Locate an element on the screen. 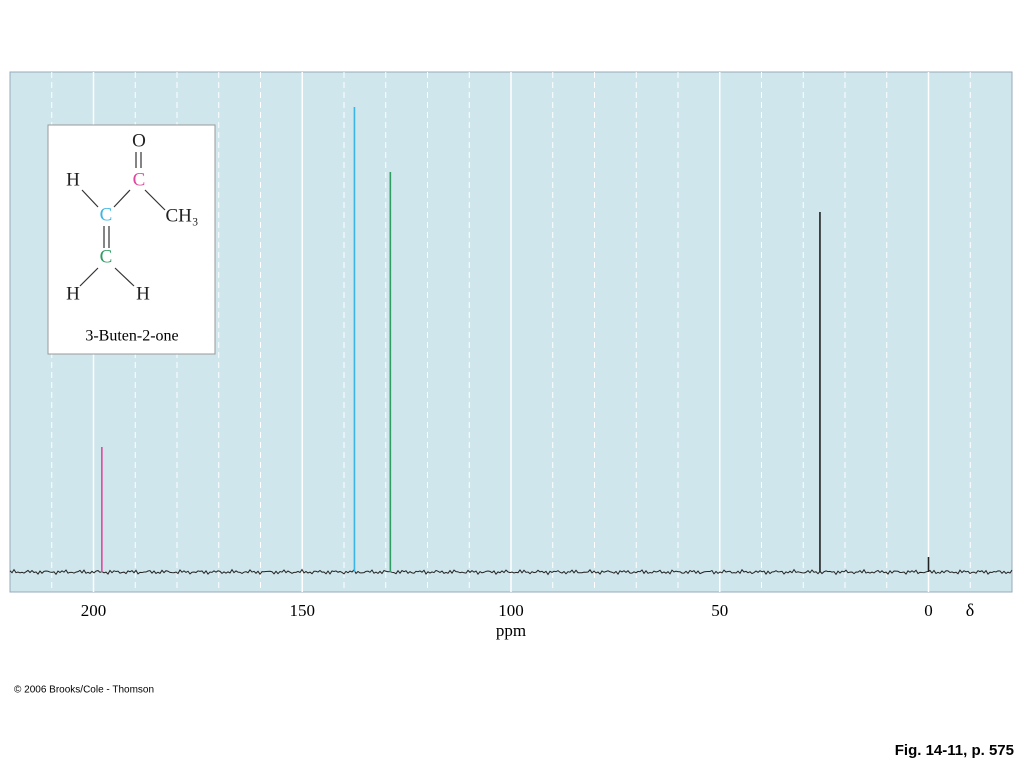  molecule-inset: O C H C CH₃ C H H 3-Buten-2-one is located at coordinates (131, 239).